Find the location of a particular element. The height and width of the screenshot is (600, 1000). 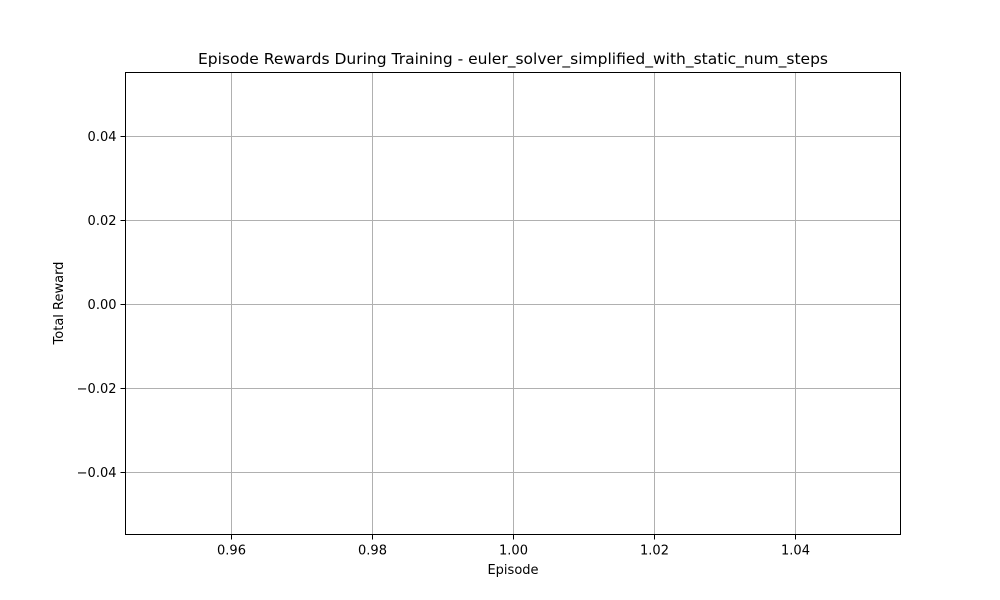

x-tick-label: 0.98 is located at coordinates (372, 551).